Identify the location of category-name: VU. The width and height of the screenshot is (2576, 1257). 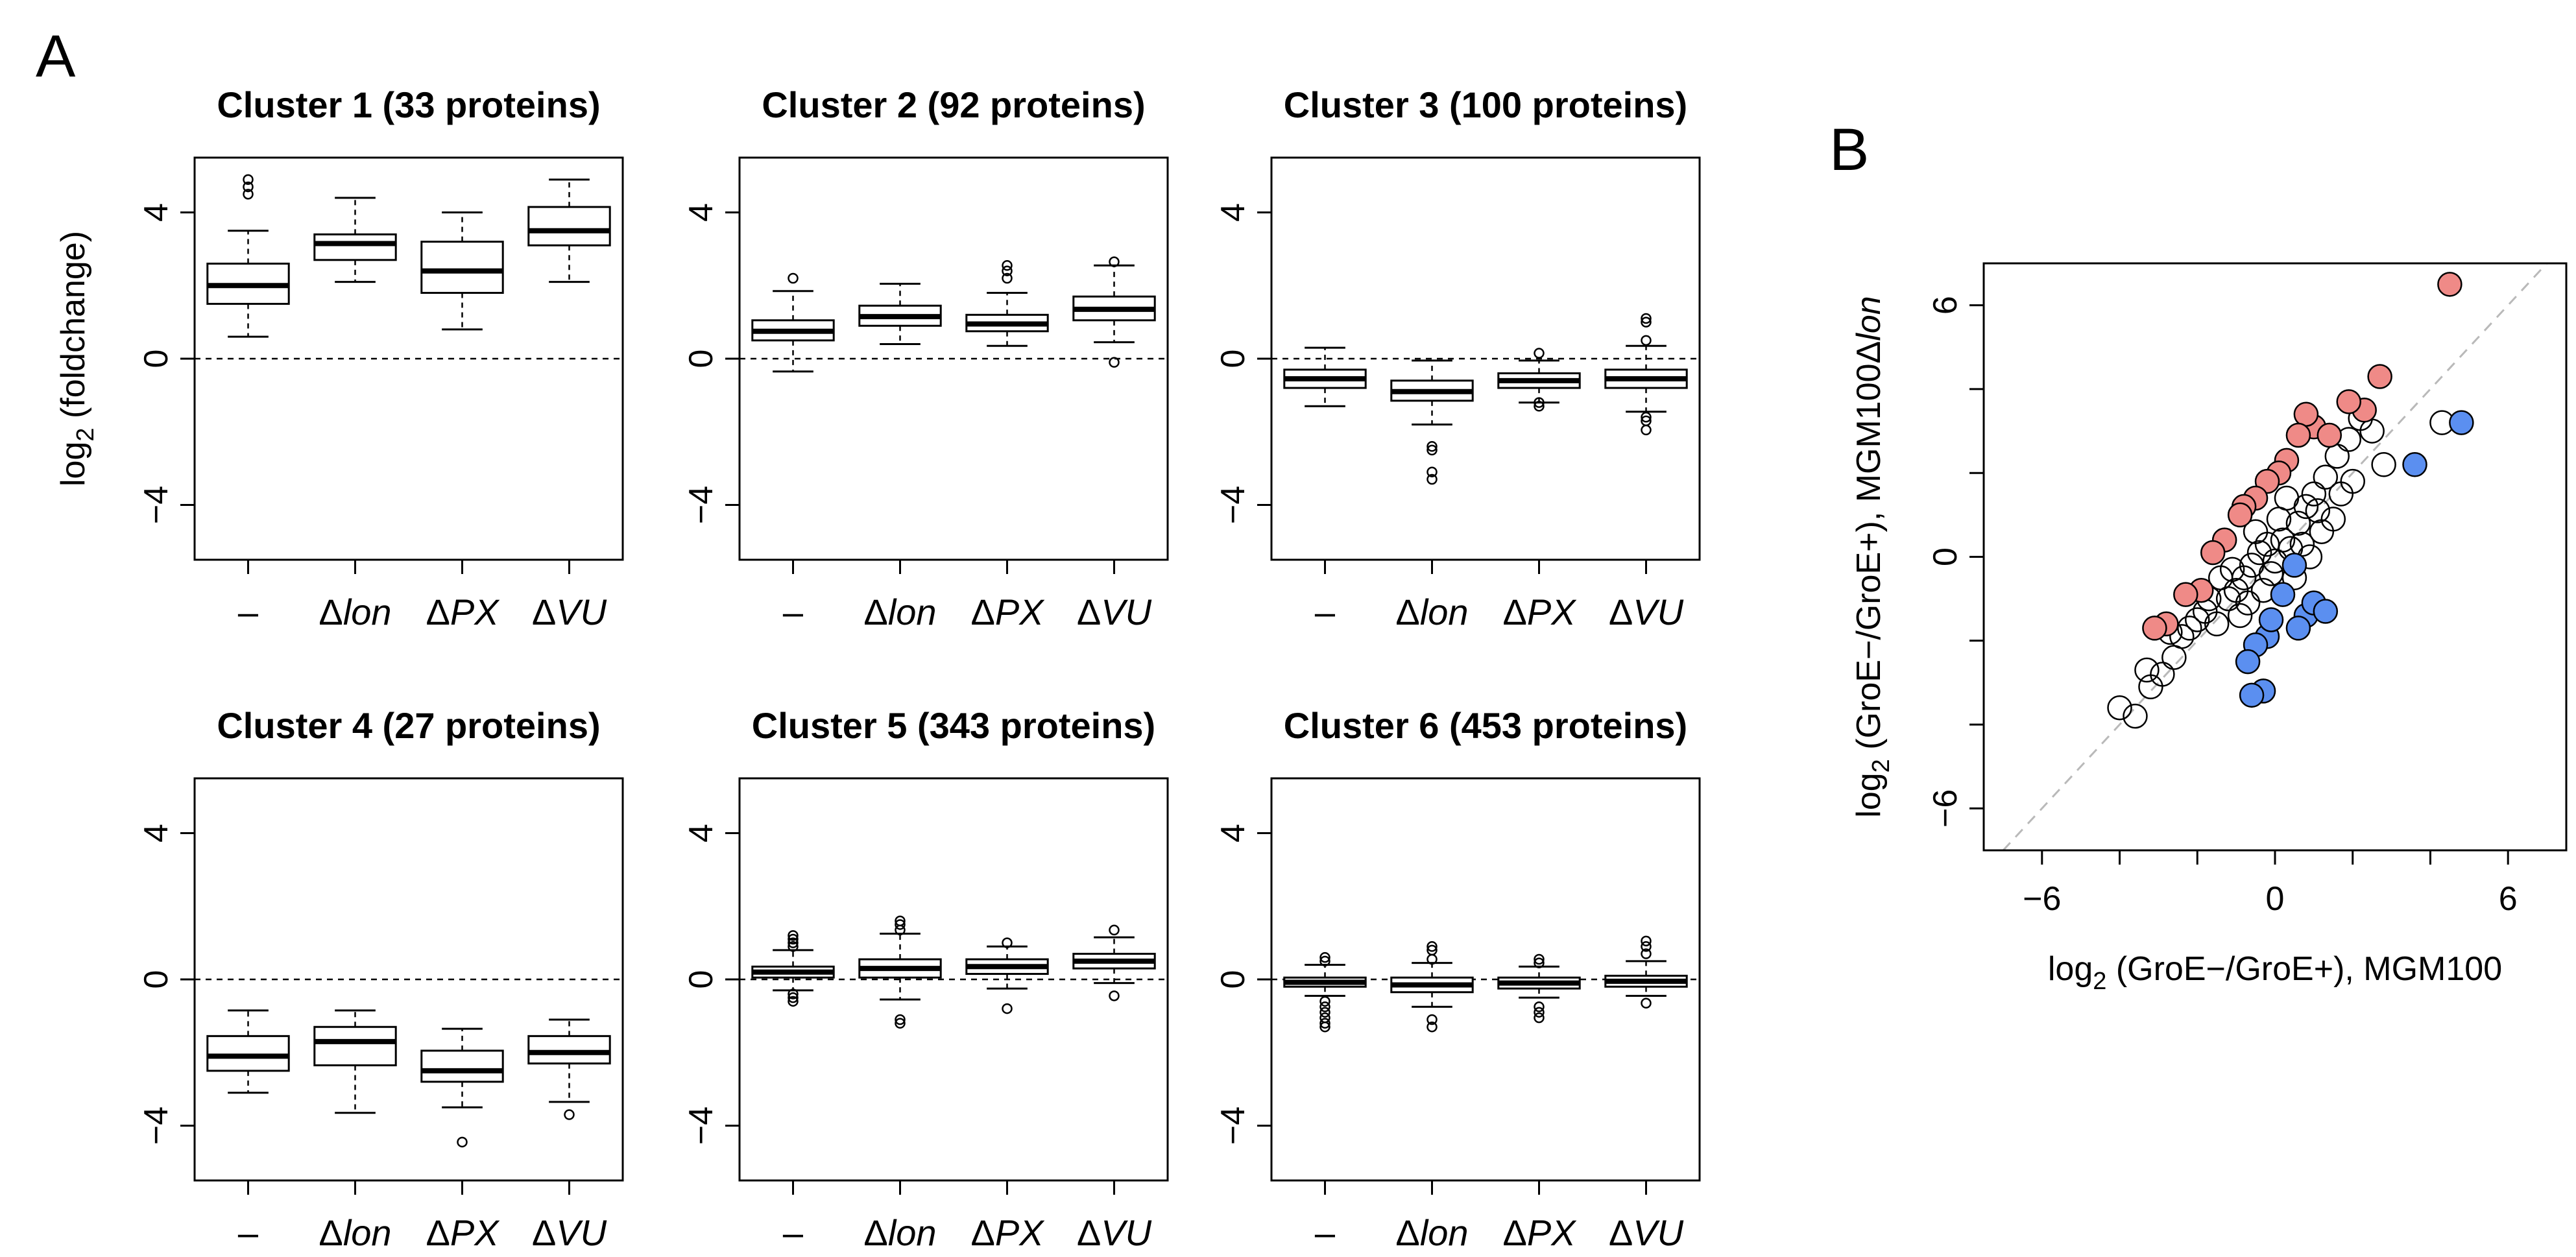
(581, 612).